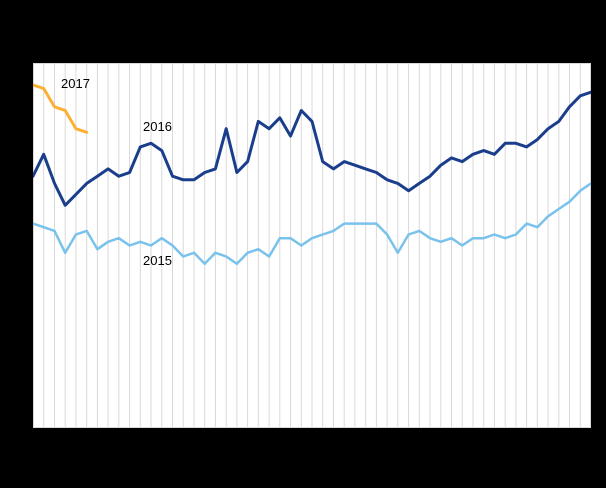  I want to click on series-label-2017: 2017, so click(75, 83).